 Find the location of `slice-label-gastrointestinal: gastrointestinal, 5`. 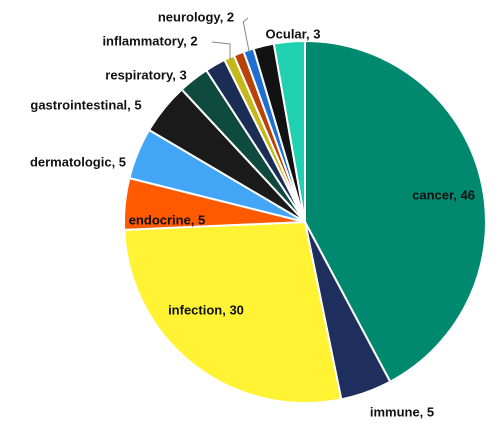

slice-label-gastrointestinal: gastrointestinal, 5 is located at coordinates (85, 104).